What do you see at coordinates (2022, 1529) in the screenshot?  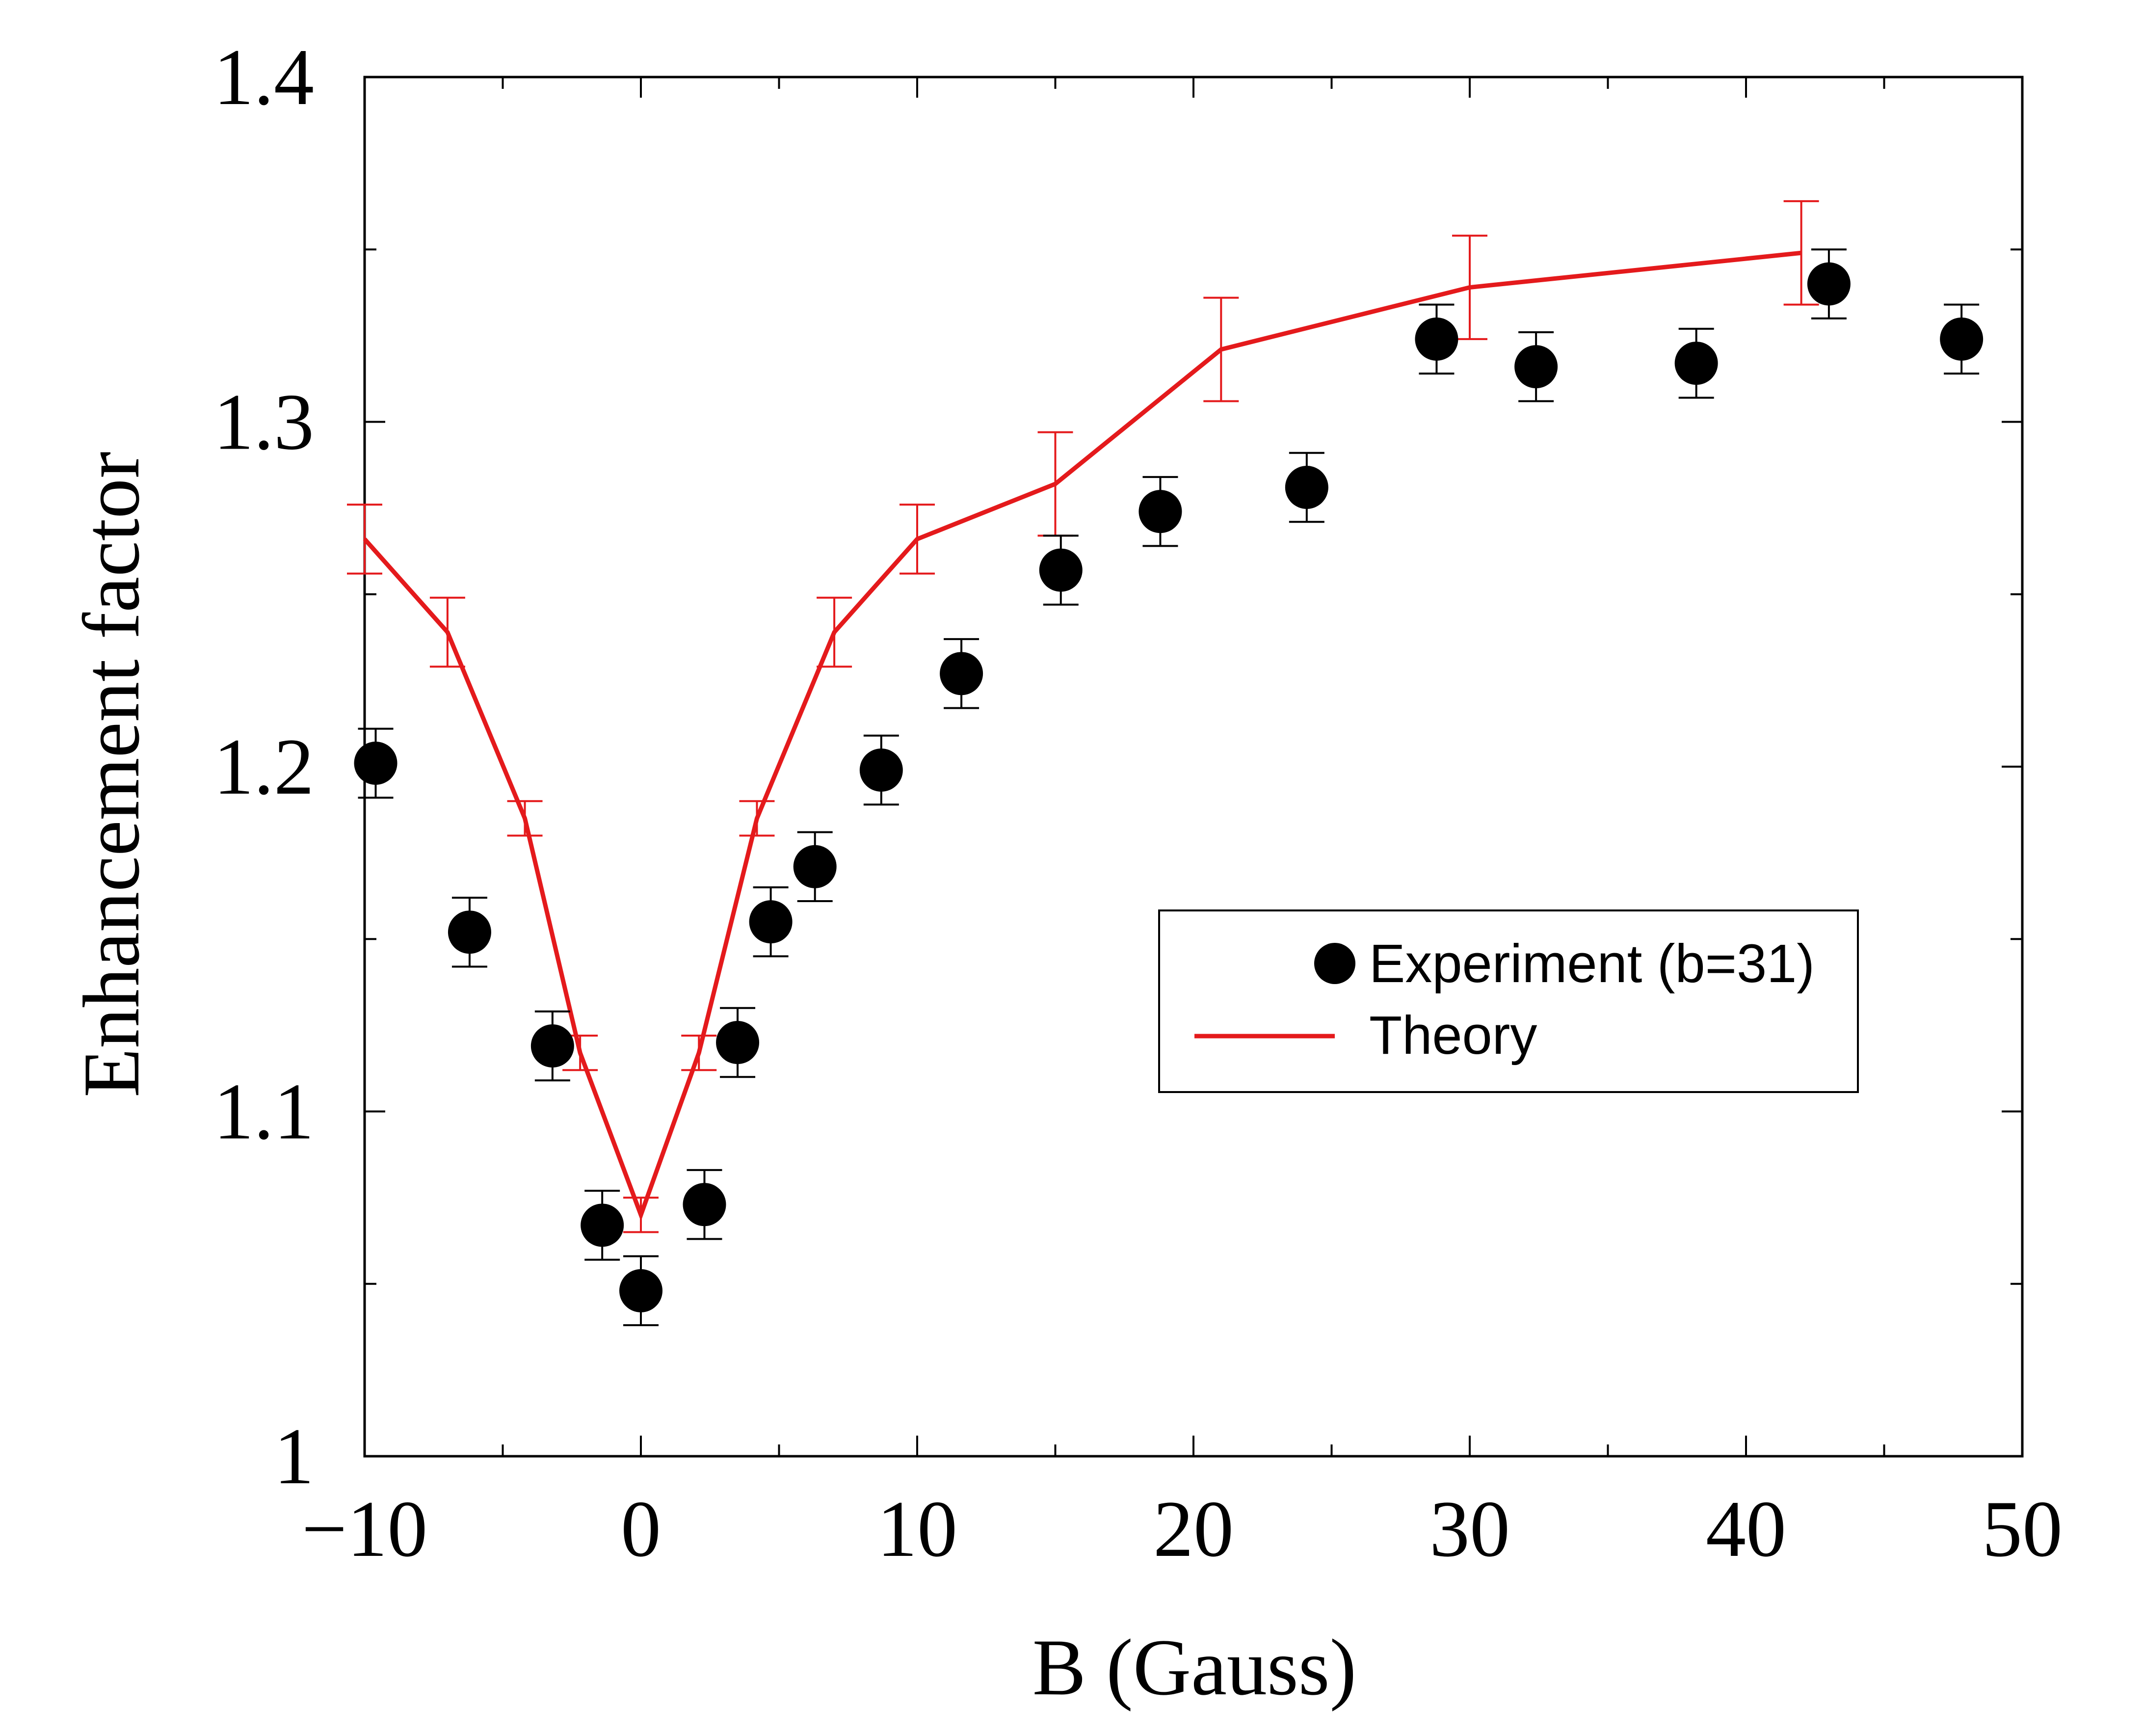 I see `x-tick-label: 50` at bounding box center [2022, 1529].